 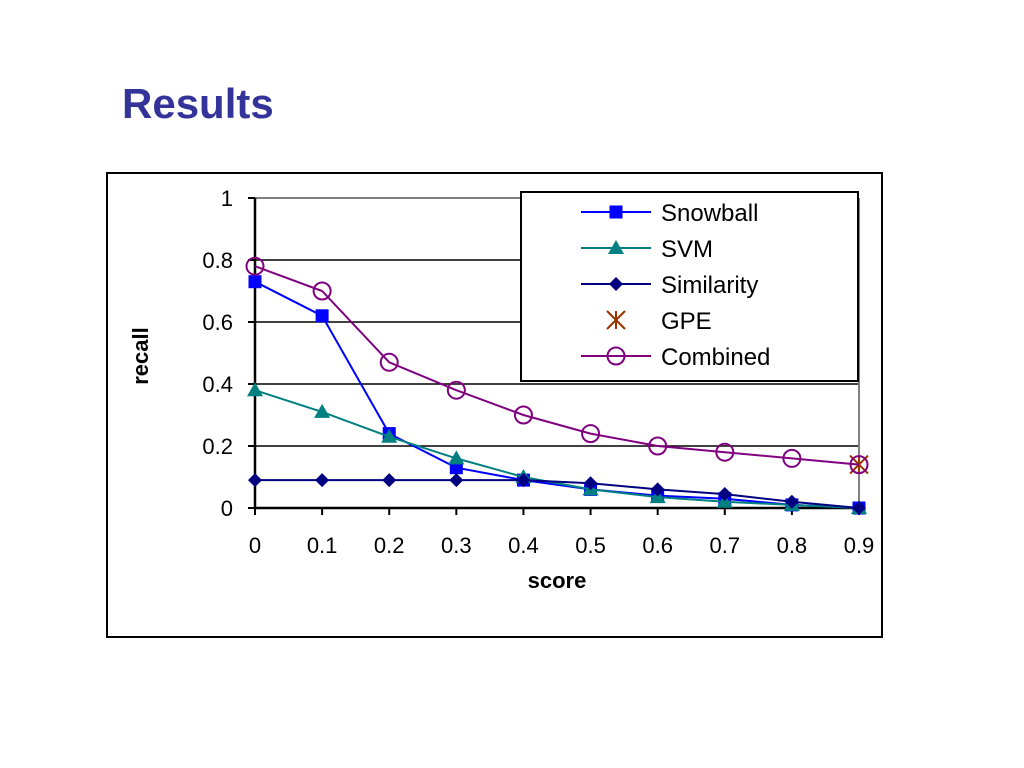 I want to click on y-axis-title: recall, so click(x=140, y=356).